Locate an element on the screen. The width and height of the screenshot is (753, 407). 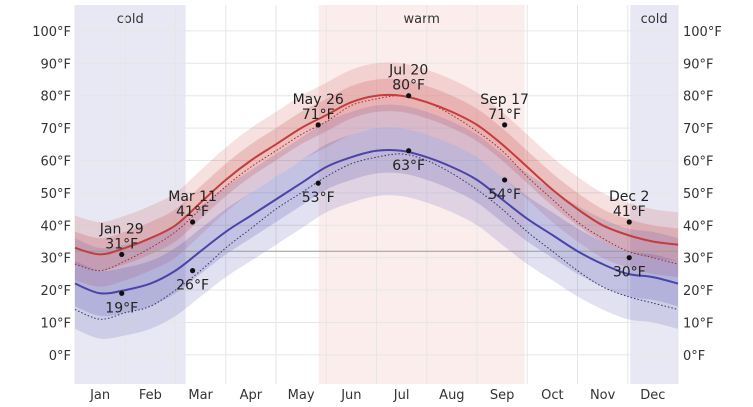
month-tick-label: Dec is located at coordinates (652, 395).